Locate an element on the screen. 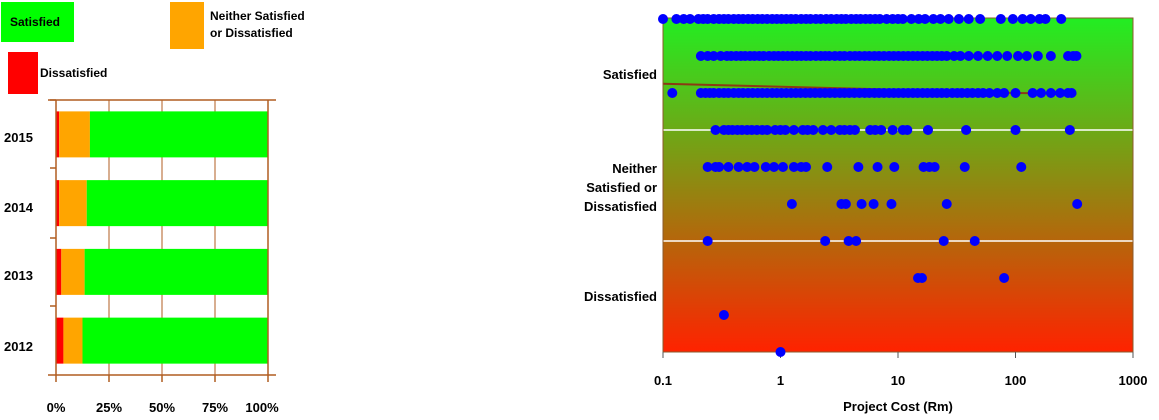  bar-x-tick-label-75: 75% is located at coordinates (215, 407).